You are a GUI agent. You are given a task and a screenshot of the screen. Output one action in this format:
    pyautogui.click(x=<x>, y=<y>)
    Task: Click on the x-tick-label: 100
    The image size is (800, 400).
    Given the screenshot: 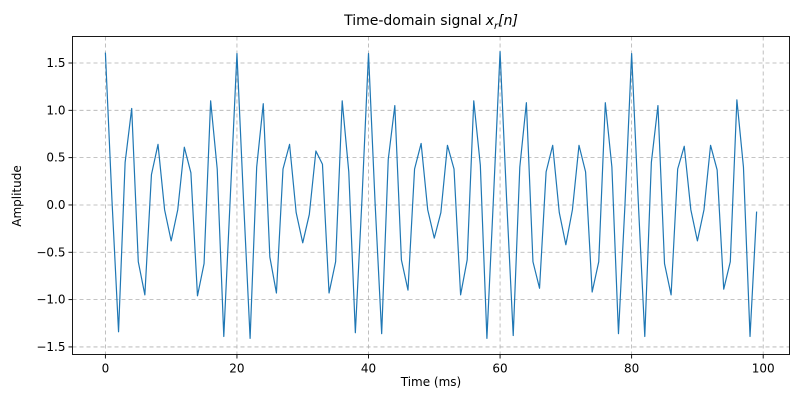 What is the action you would take?
    pyautogui.click(x=763, y=369)
    